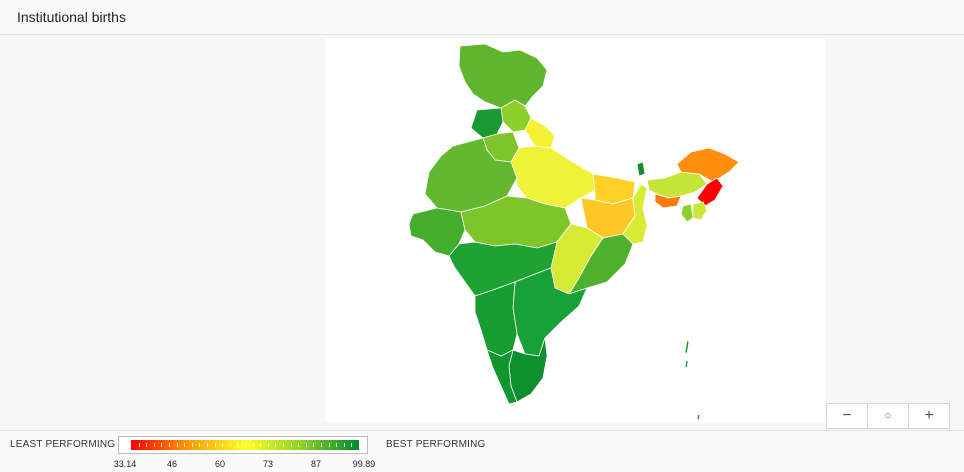  Describe the element at coordinates (482, 17) in the screenshot. I see `header-bar: Institutional births` at that location.